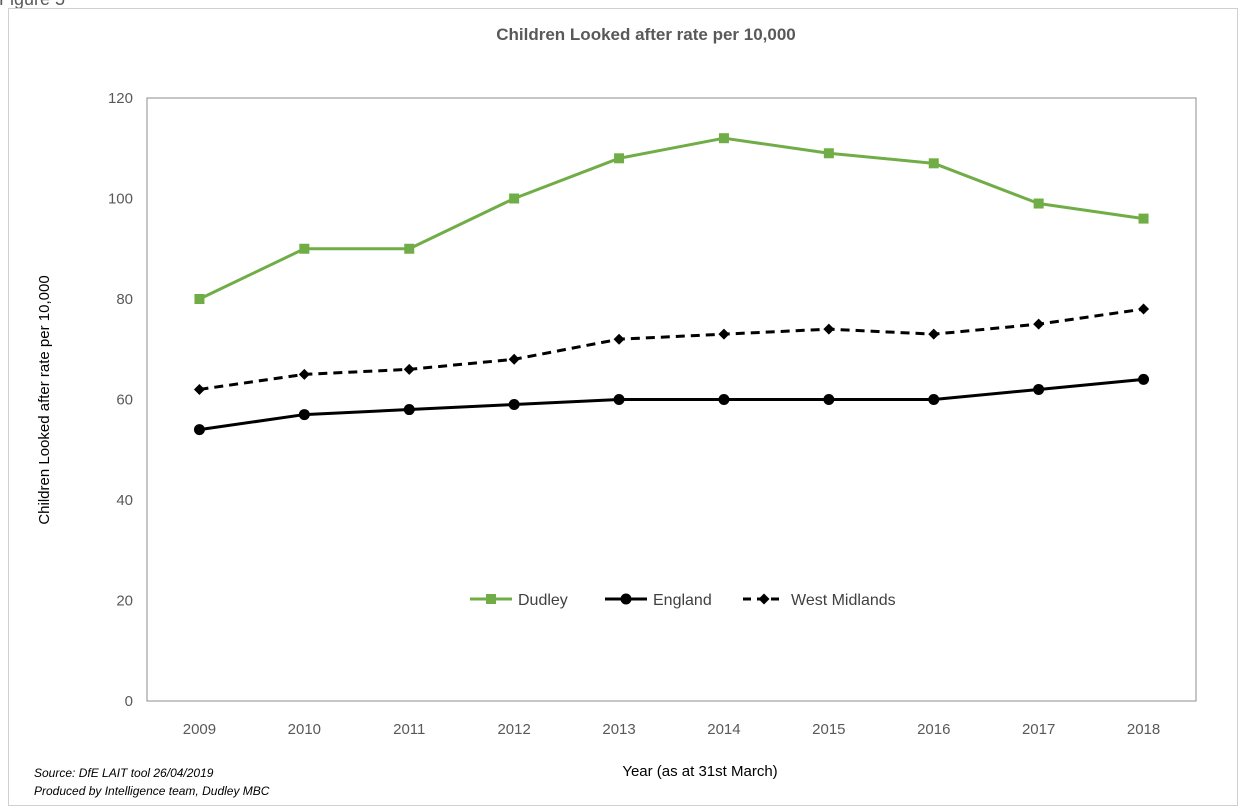  I want to click on x-tick-label: 2017, so click(1038, 729).